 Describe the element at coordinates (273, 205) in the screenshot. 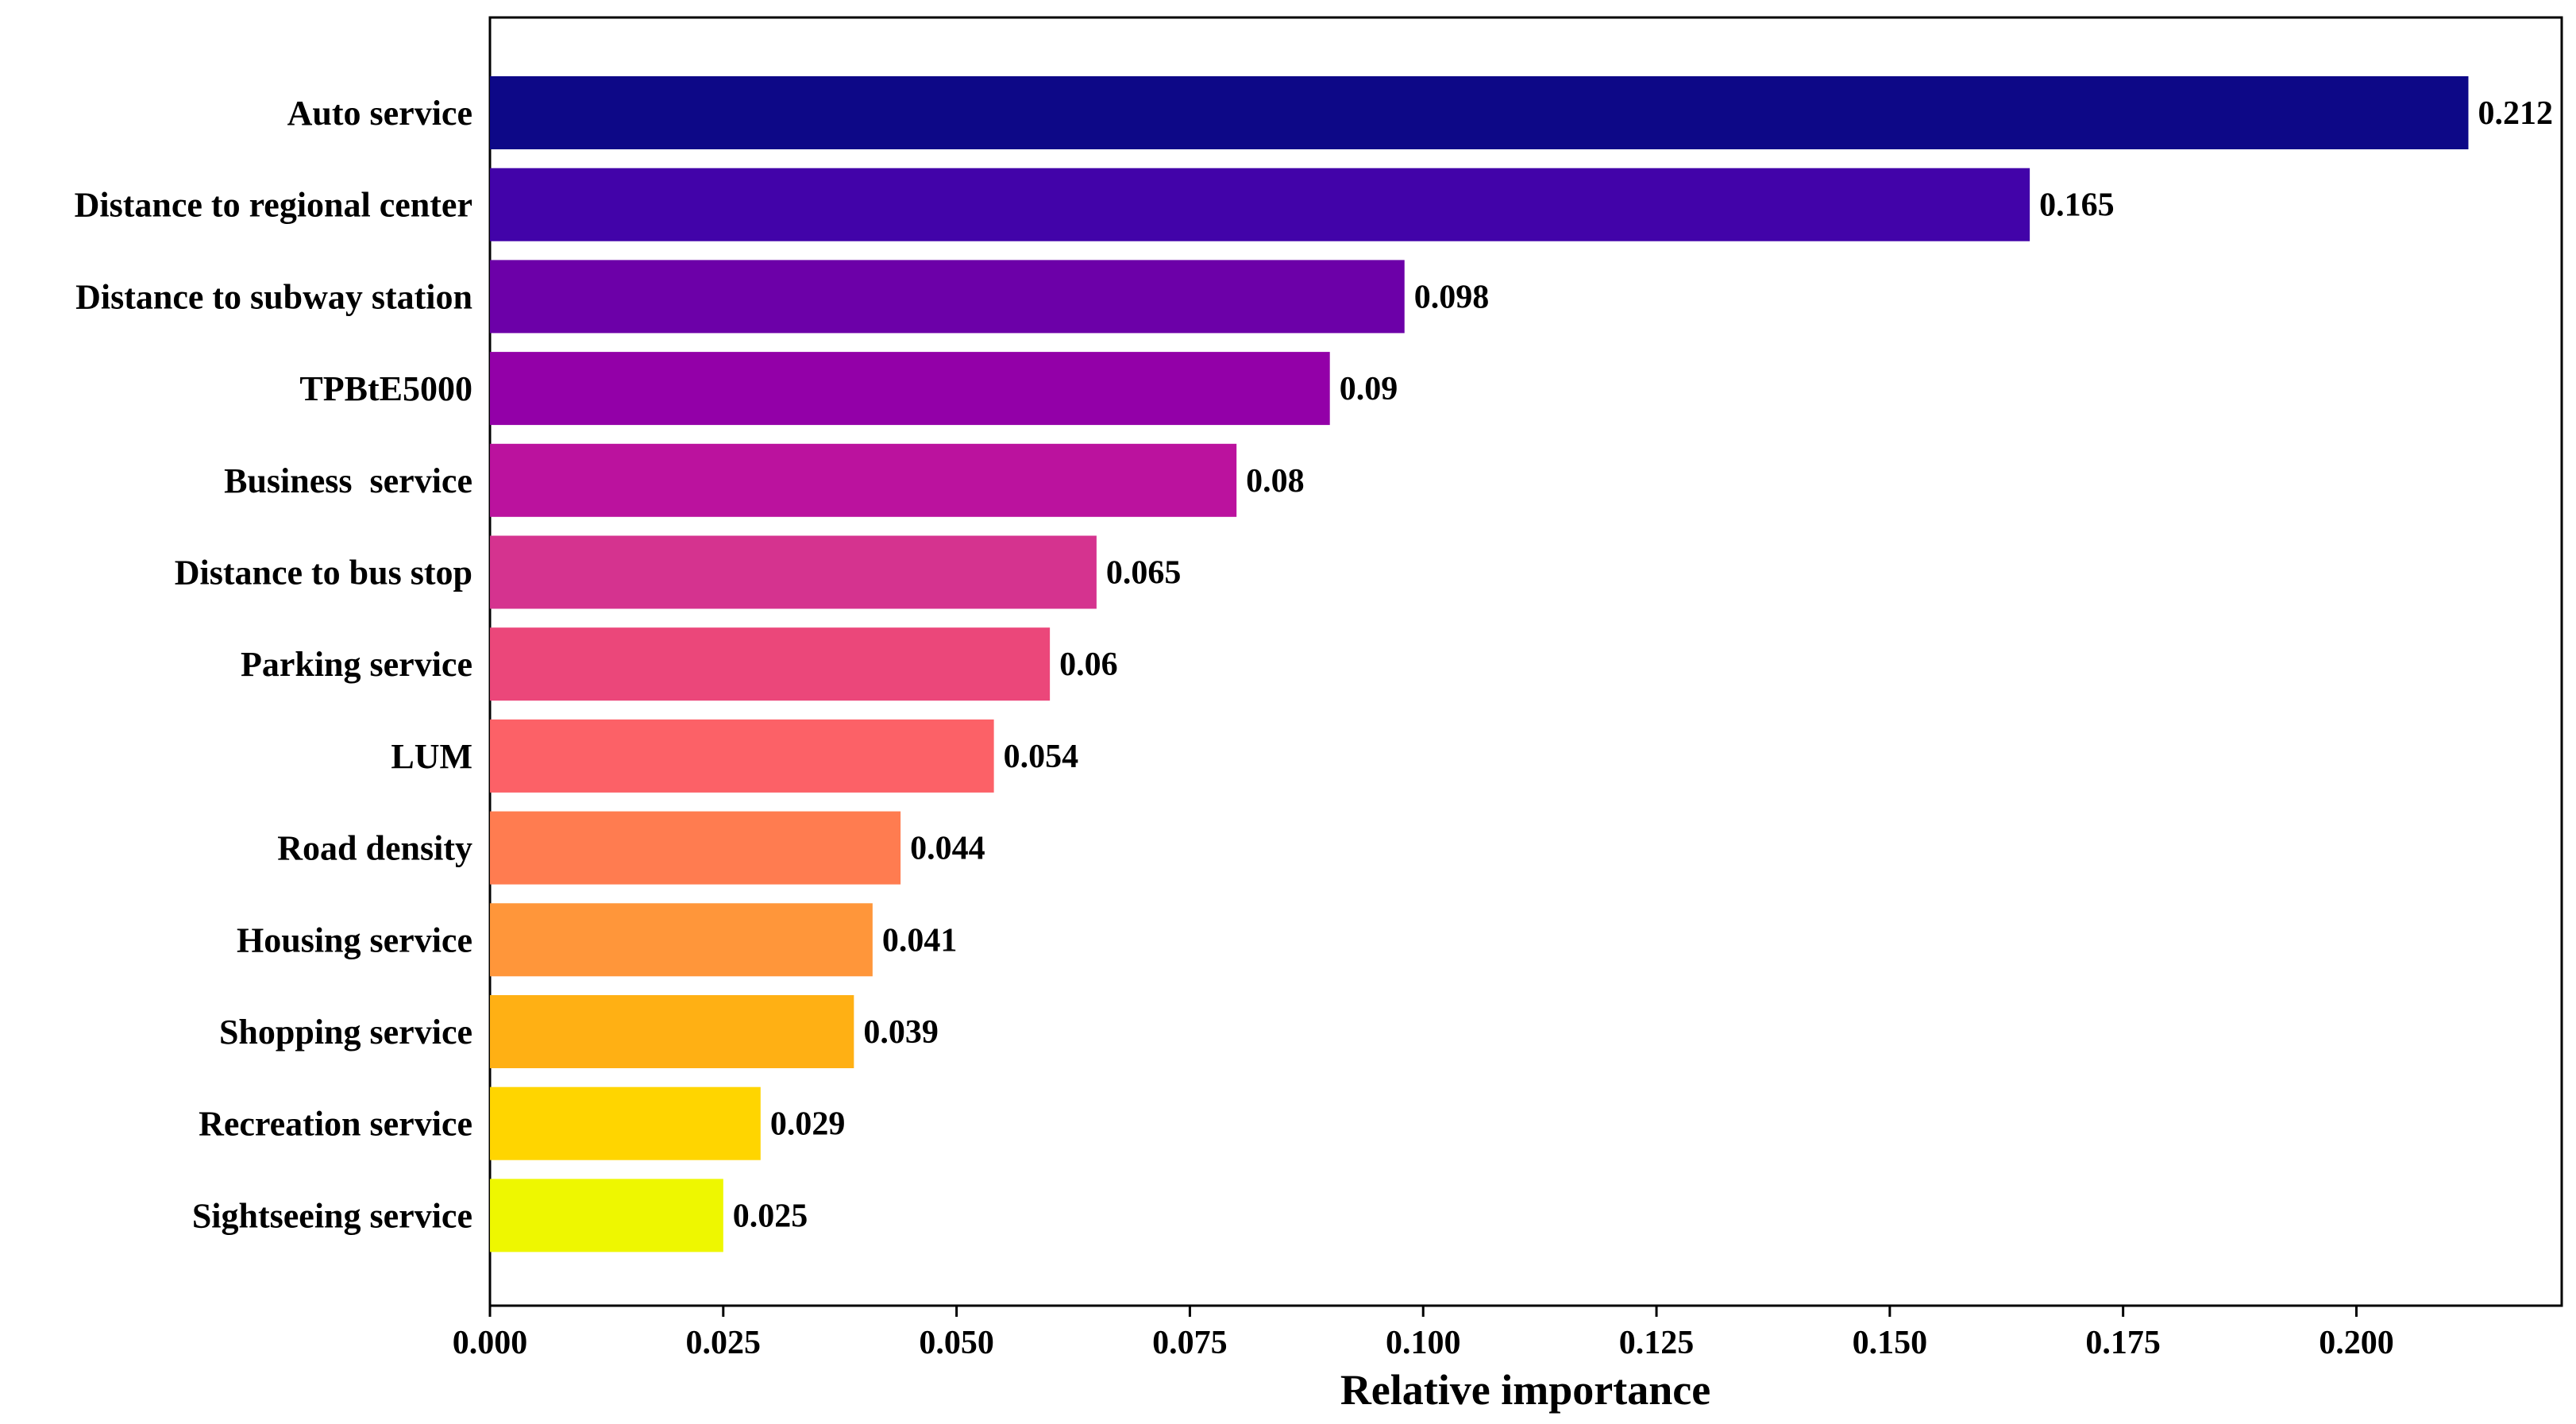

I see `category-label: Distance to regional center` at that location.